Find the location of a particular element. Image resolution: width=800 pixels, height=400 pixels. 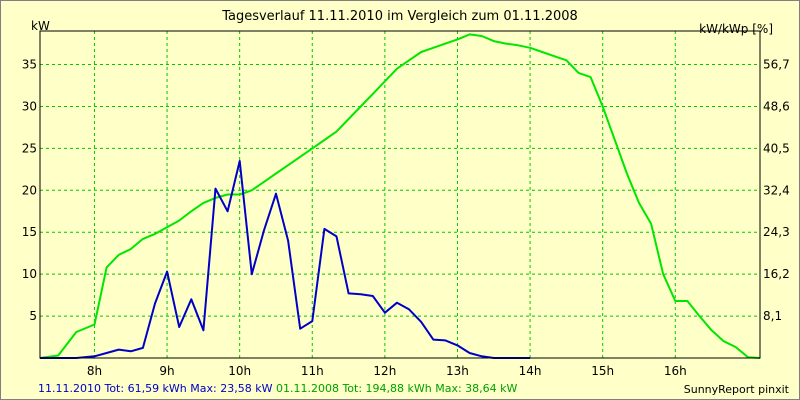

y-tick-label-right: 40,5 is located at coordinates (776, 148).